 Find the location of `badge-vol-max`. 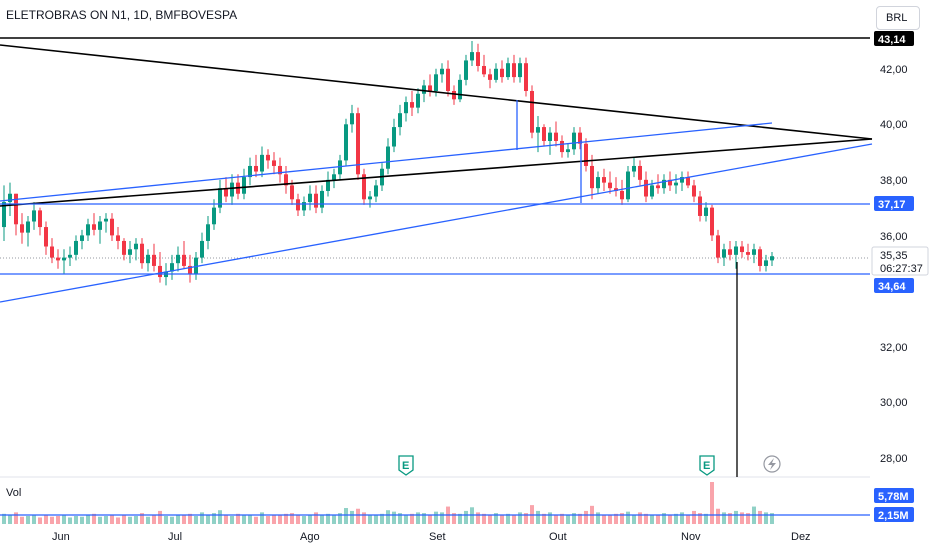

badge-vol-max is located at coordinates (894, 495).